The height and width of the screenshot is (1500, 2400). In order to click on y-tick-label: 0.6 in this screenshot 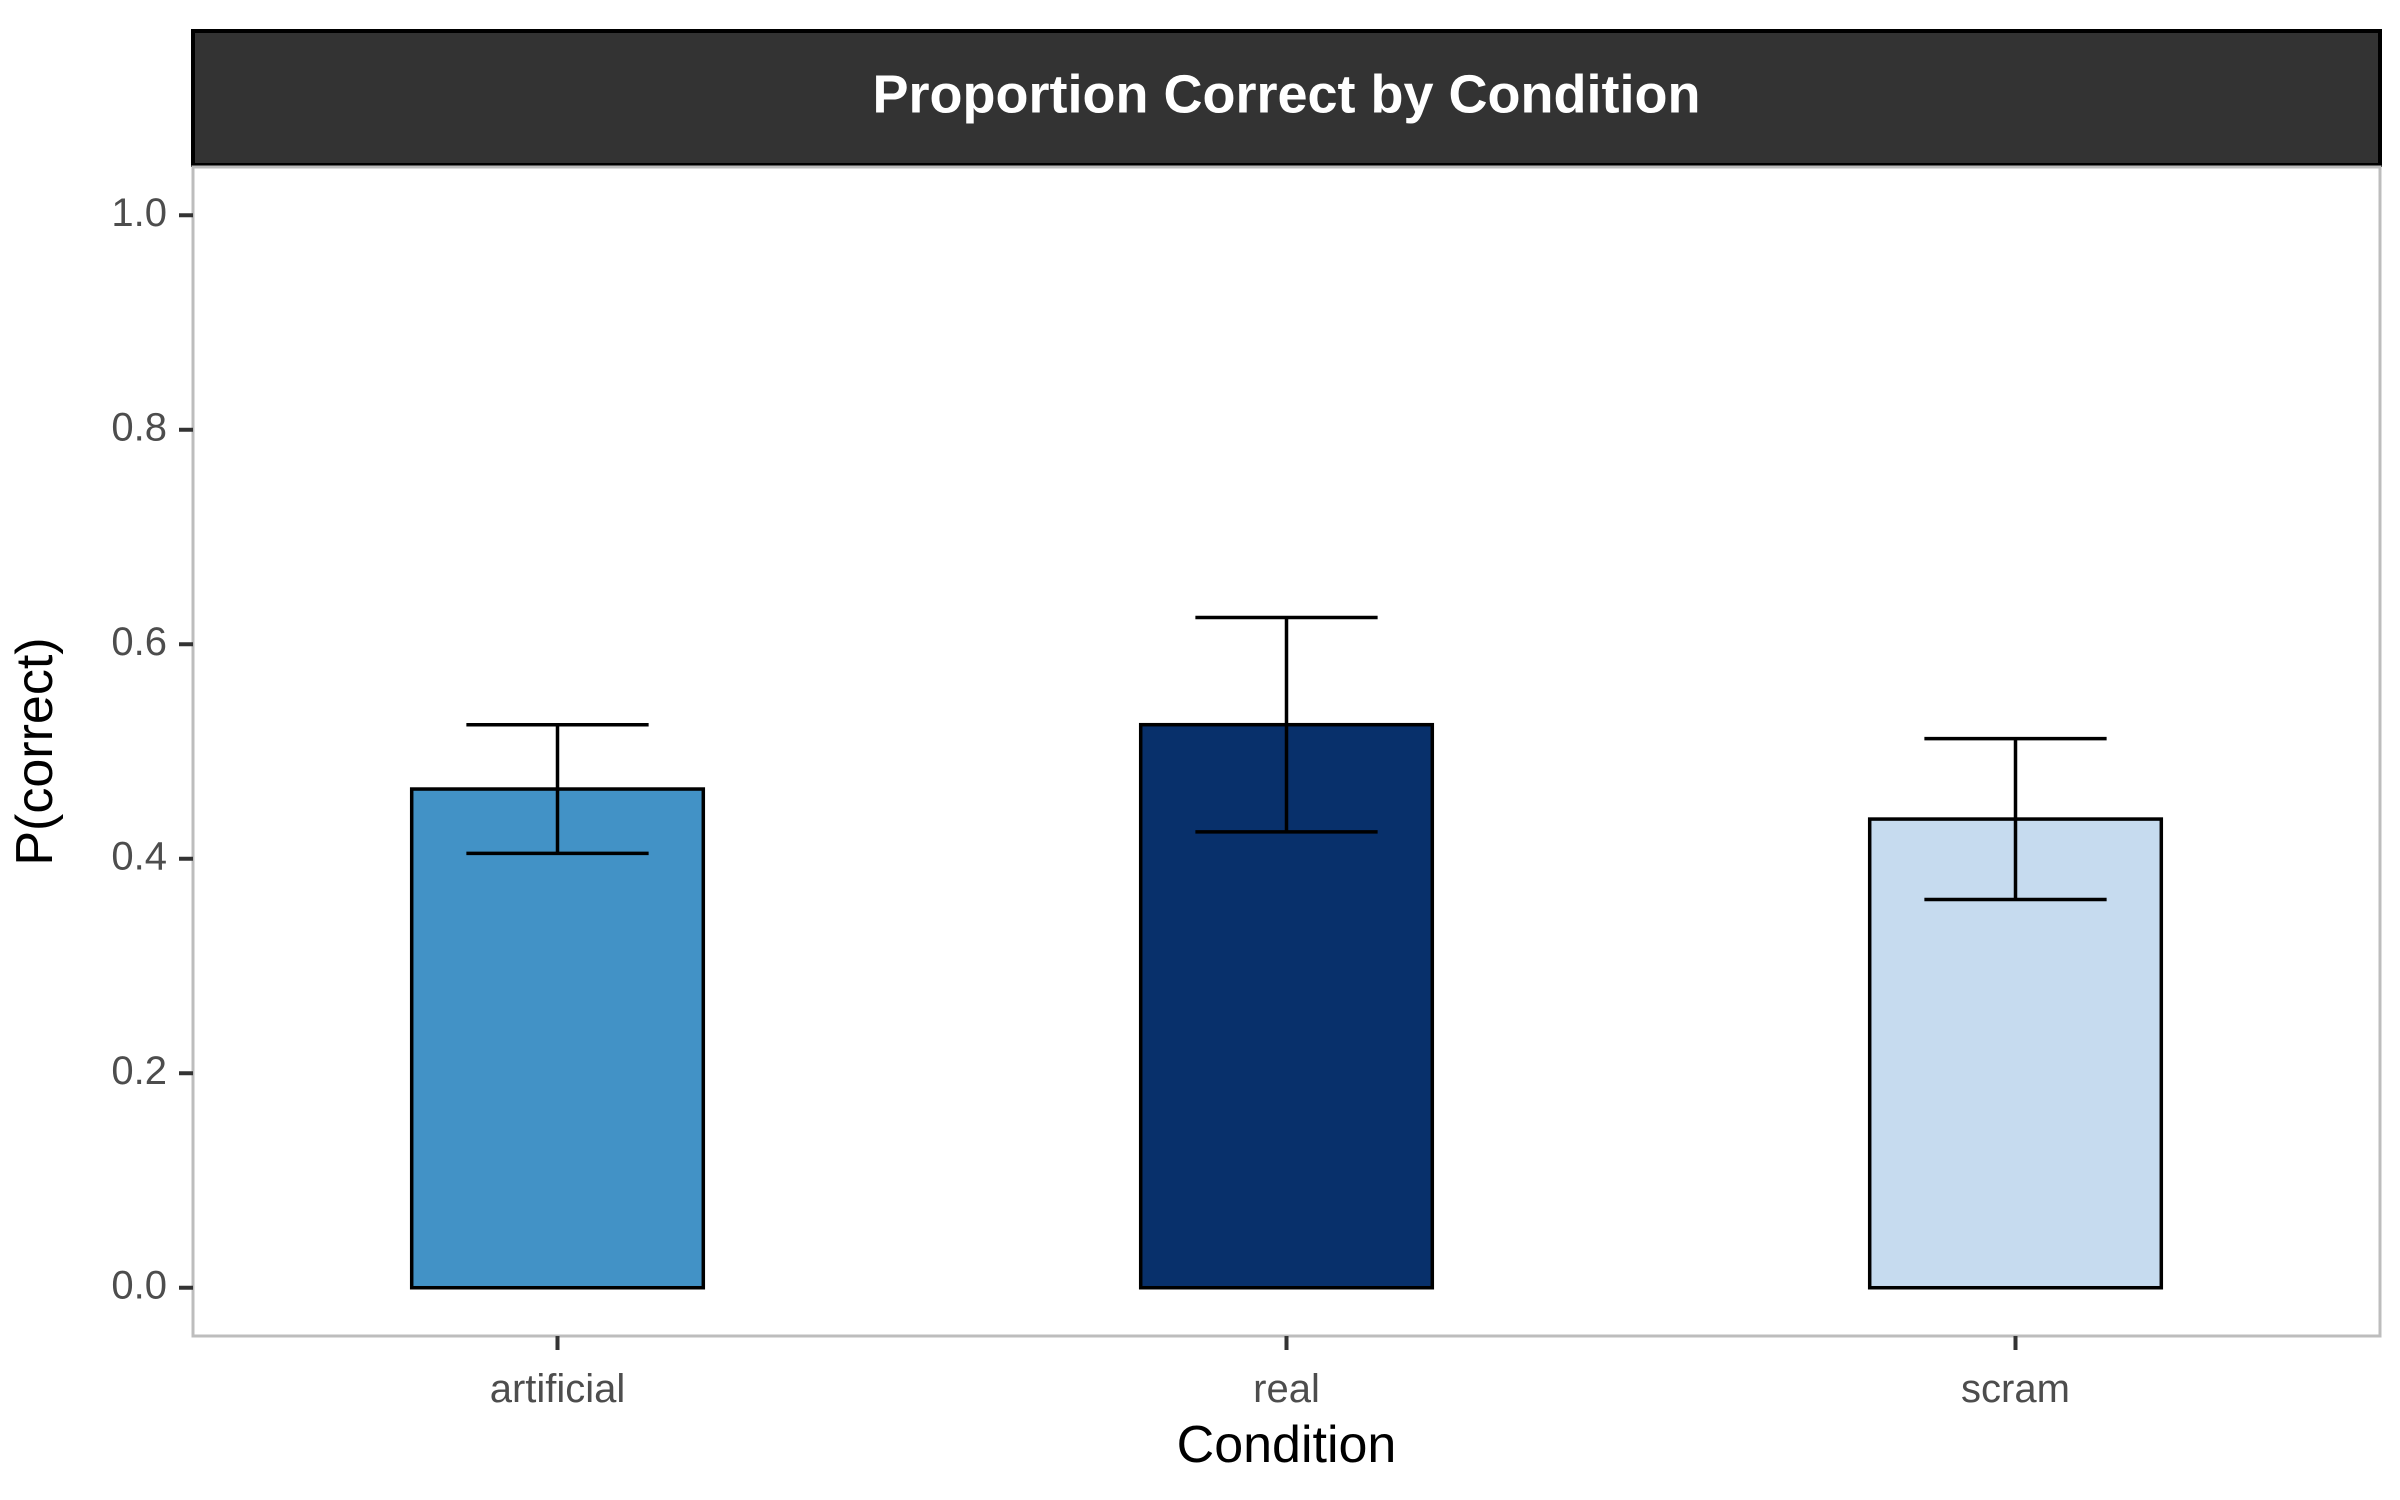, I will do `click(139, 642)`.